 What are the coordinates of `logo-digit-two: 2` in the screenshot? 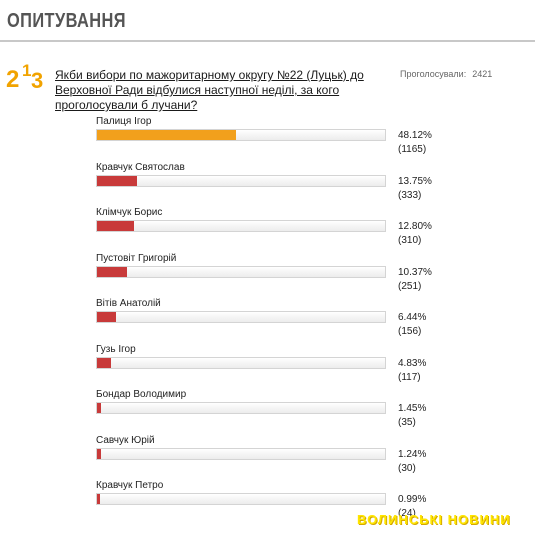 It's located at (13, 79).